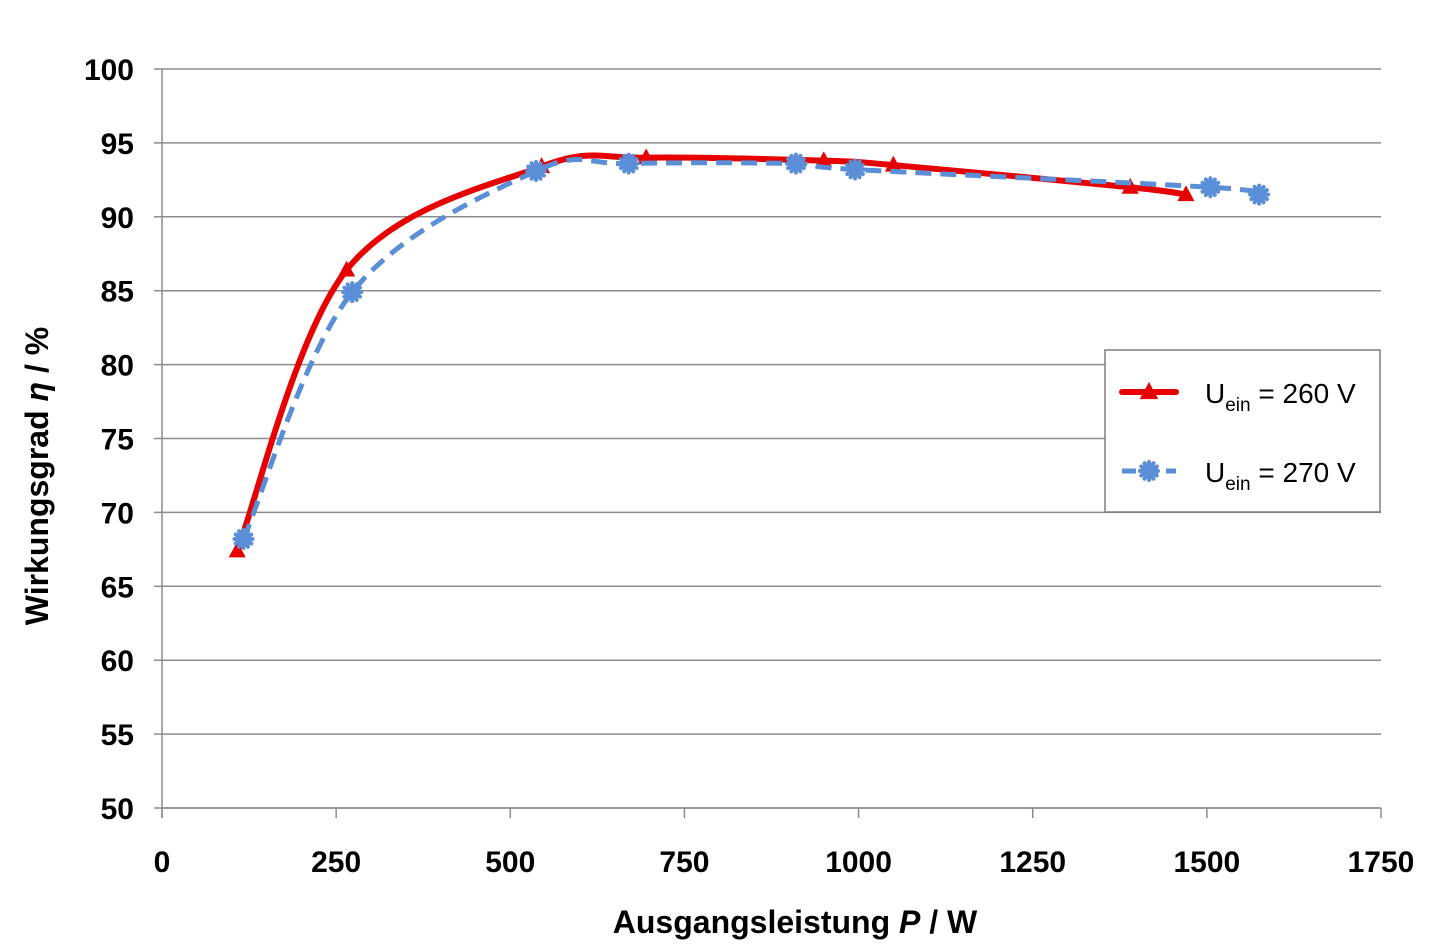 Image resolution: width=1440 pixels, height=947 pixels. I want to click on x-tick-label-750: 750, so click(684, 862).